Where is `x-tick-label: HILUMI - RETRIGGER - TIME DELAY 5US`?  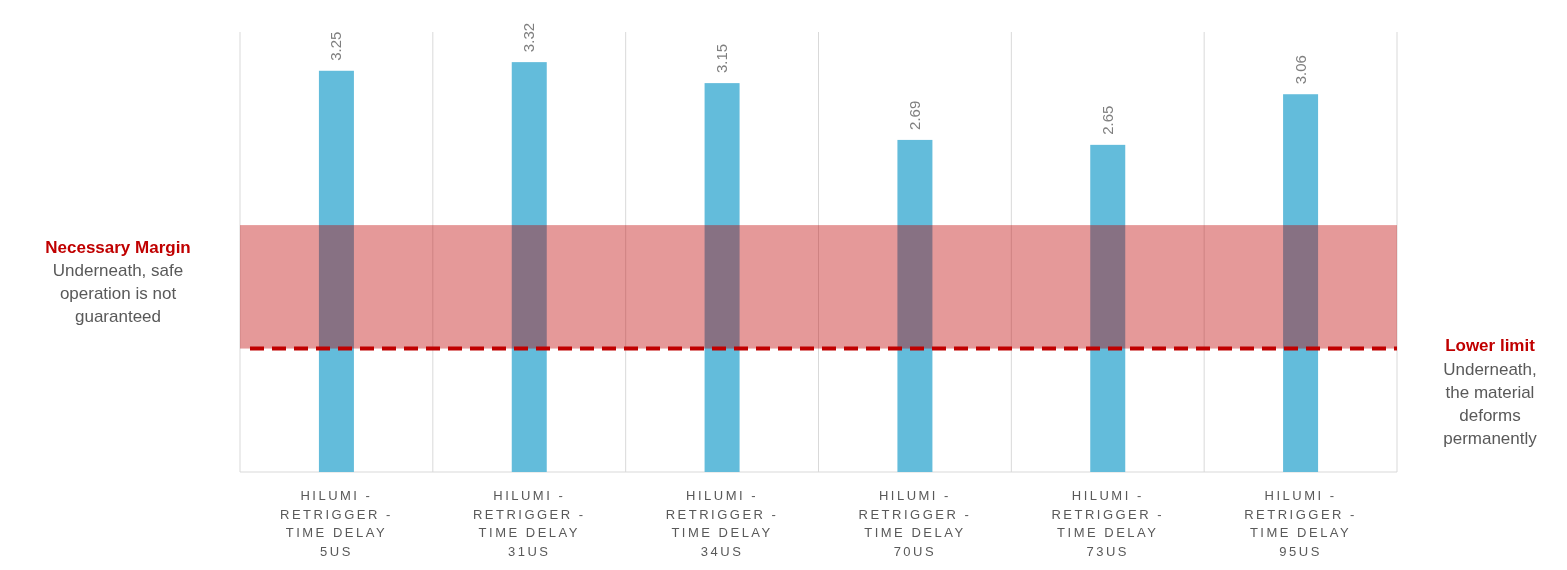
x-tick-label: HILUMI - RETRIGGER - TIME DELAY 5US is located at coordinates (336, 523).